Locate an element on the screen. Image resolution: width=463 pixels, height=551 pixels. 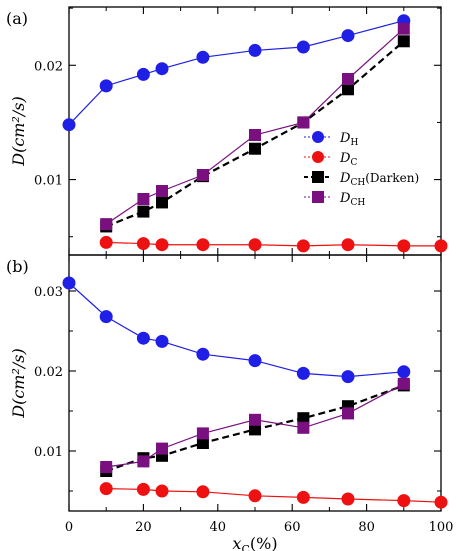
legend-label: DC is located at coordinates (348, 159).